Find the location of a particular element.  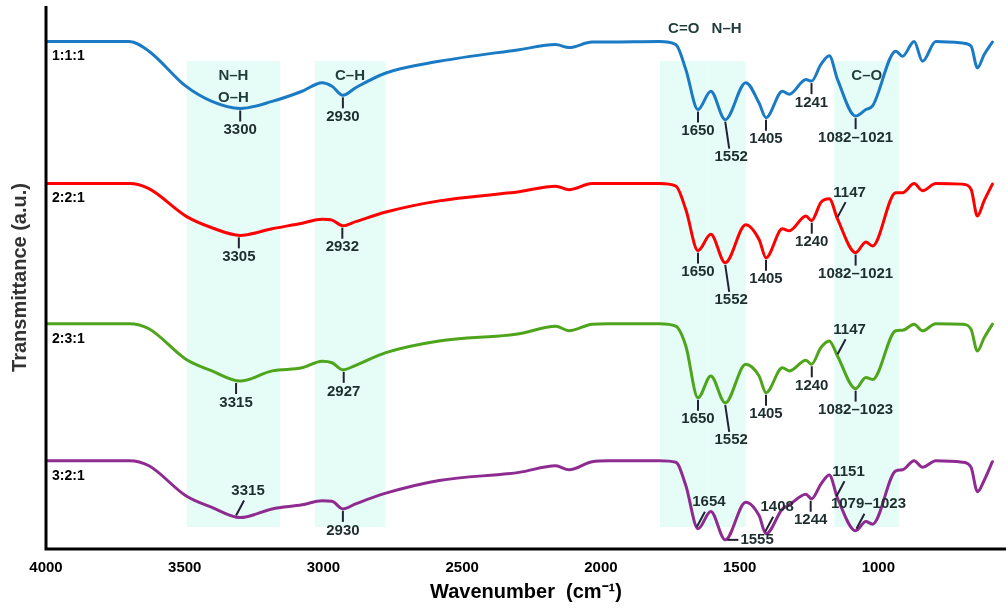

annotation: 2927 is located at coordinates (344, 390).